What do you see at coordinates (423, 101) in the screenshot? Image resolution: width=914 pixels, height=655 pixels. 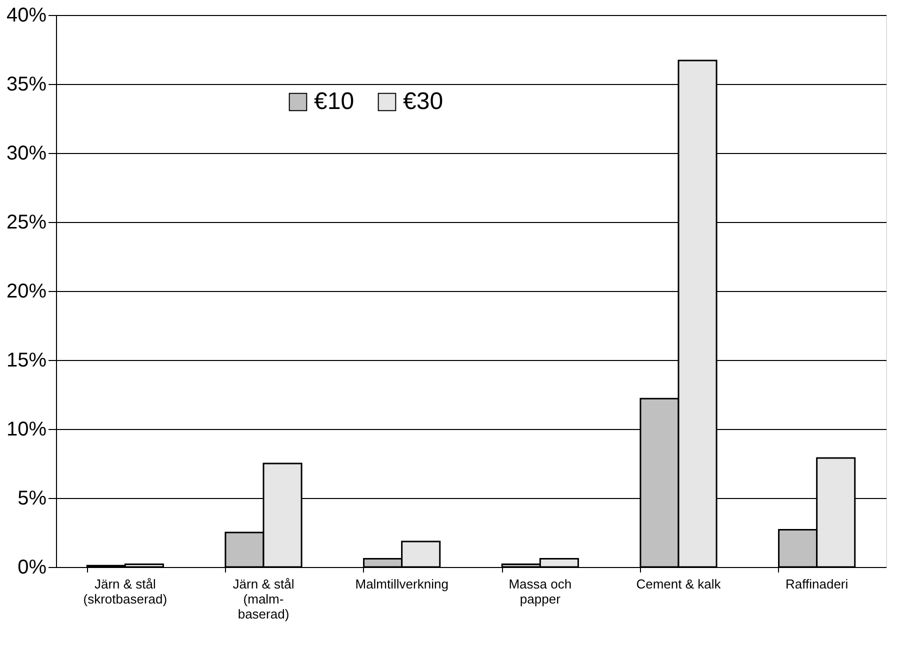 I see `legend-label: €30` at bounding box center [423, 101].